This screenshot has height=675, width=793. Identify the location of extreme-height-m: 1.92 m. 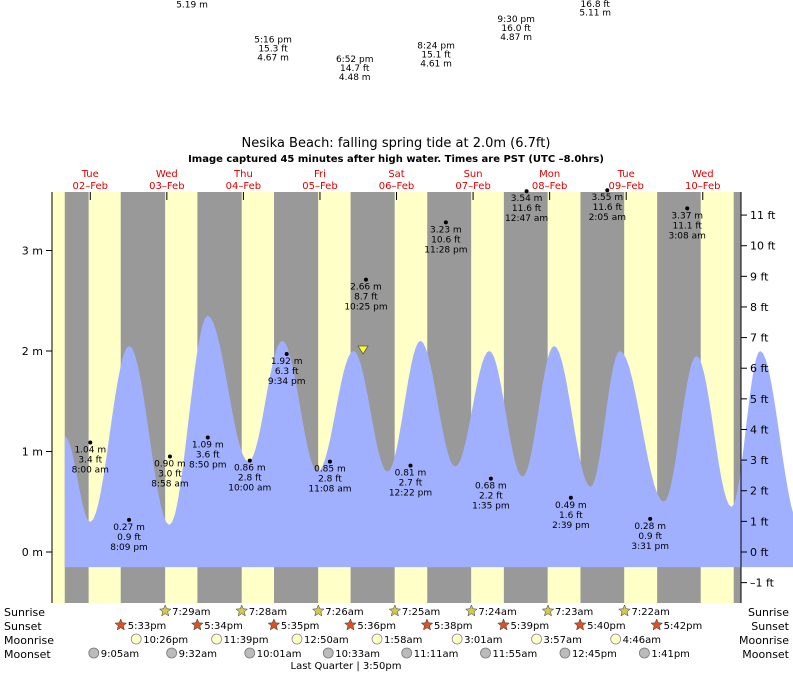
(287, 362).